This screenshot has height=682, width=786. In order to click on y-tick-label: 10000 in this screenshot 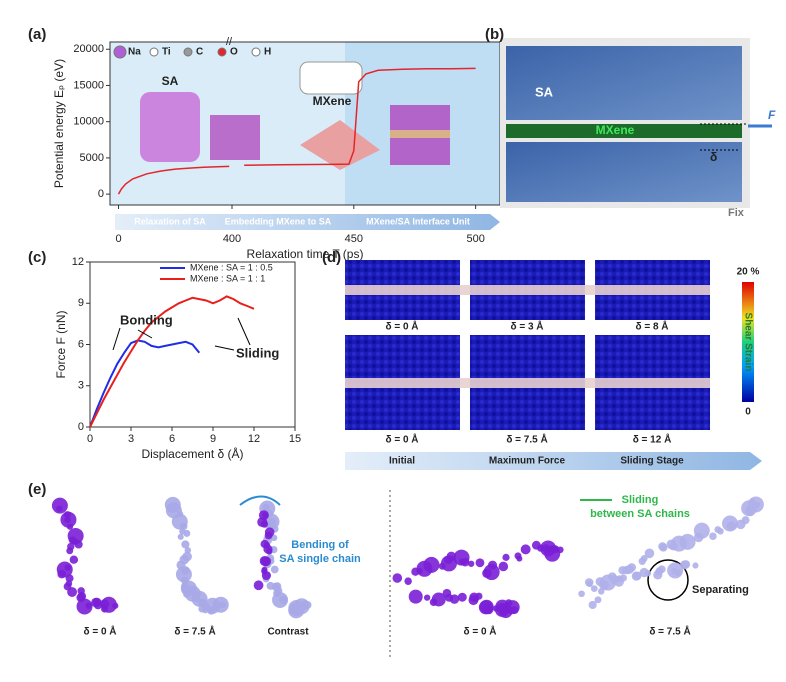, I will do `click(88, 122)`.